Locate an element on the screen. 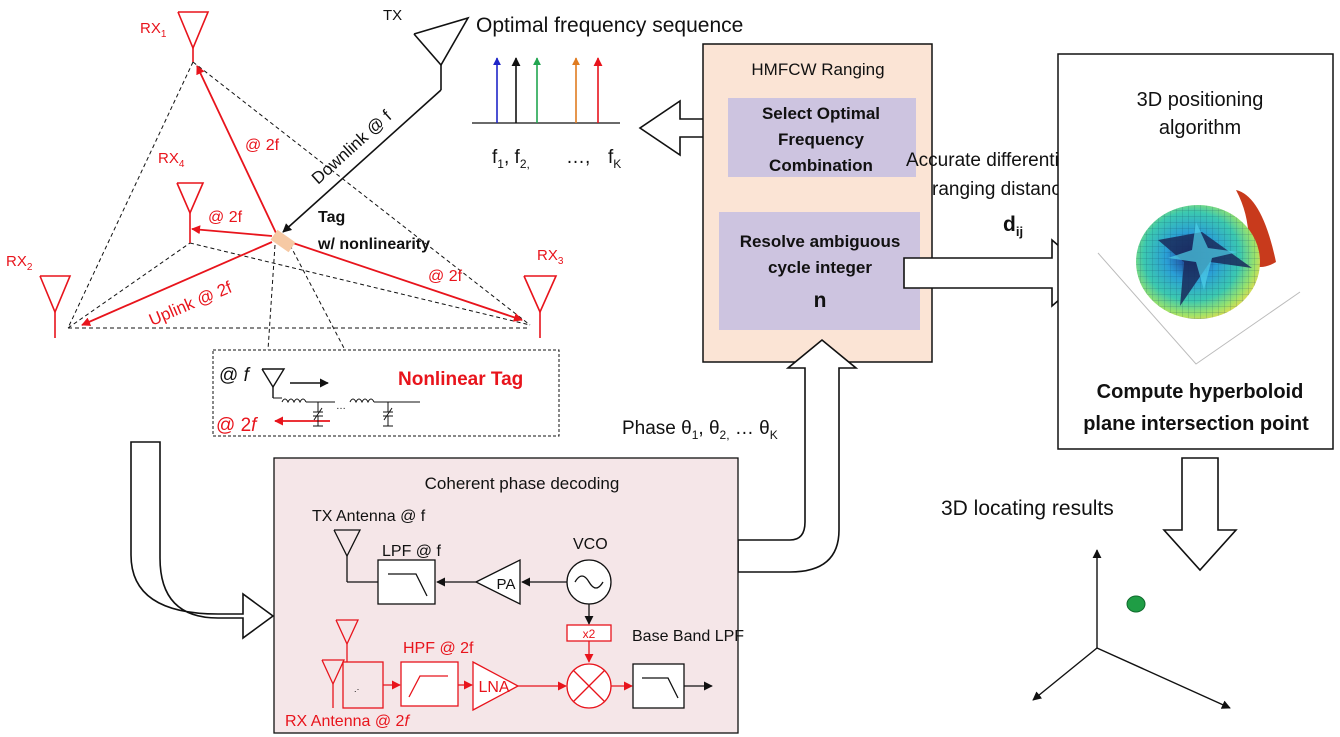 This screenshot has width=1340, height=737. positioning-caption-line1: Compute hyperboloid is located at coordinates (1200, 392).